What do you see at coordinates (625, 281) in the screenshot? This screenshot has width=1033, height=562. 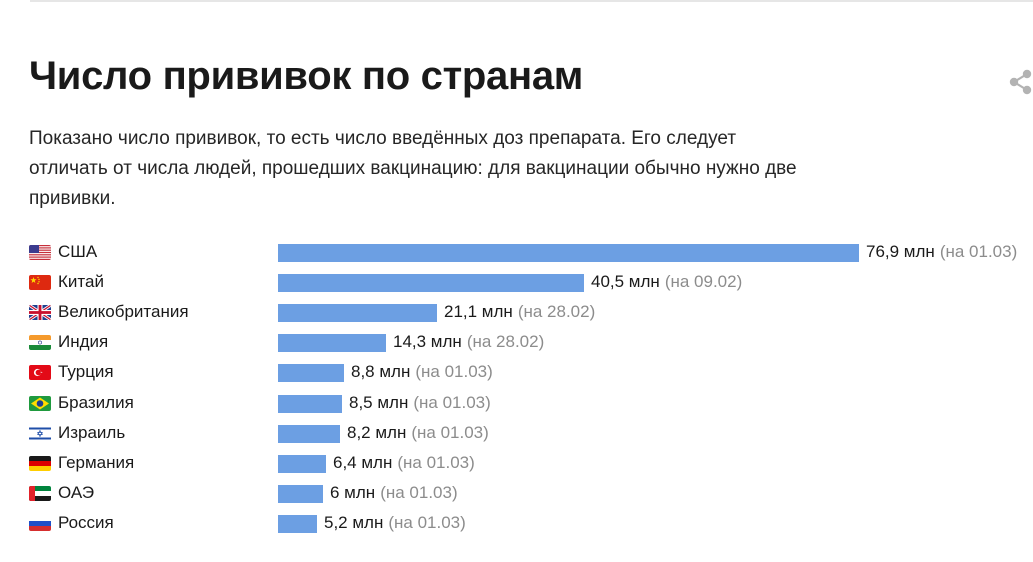 I see `value-label: 40,5 млн` at bounding box center [625, 281].